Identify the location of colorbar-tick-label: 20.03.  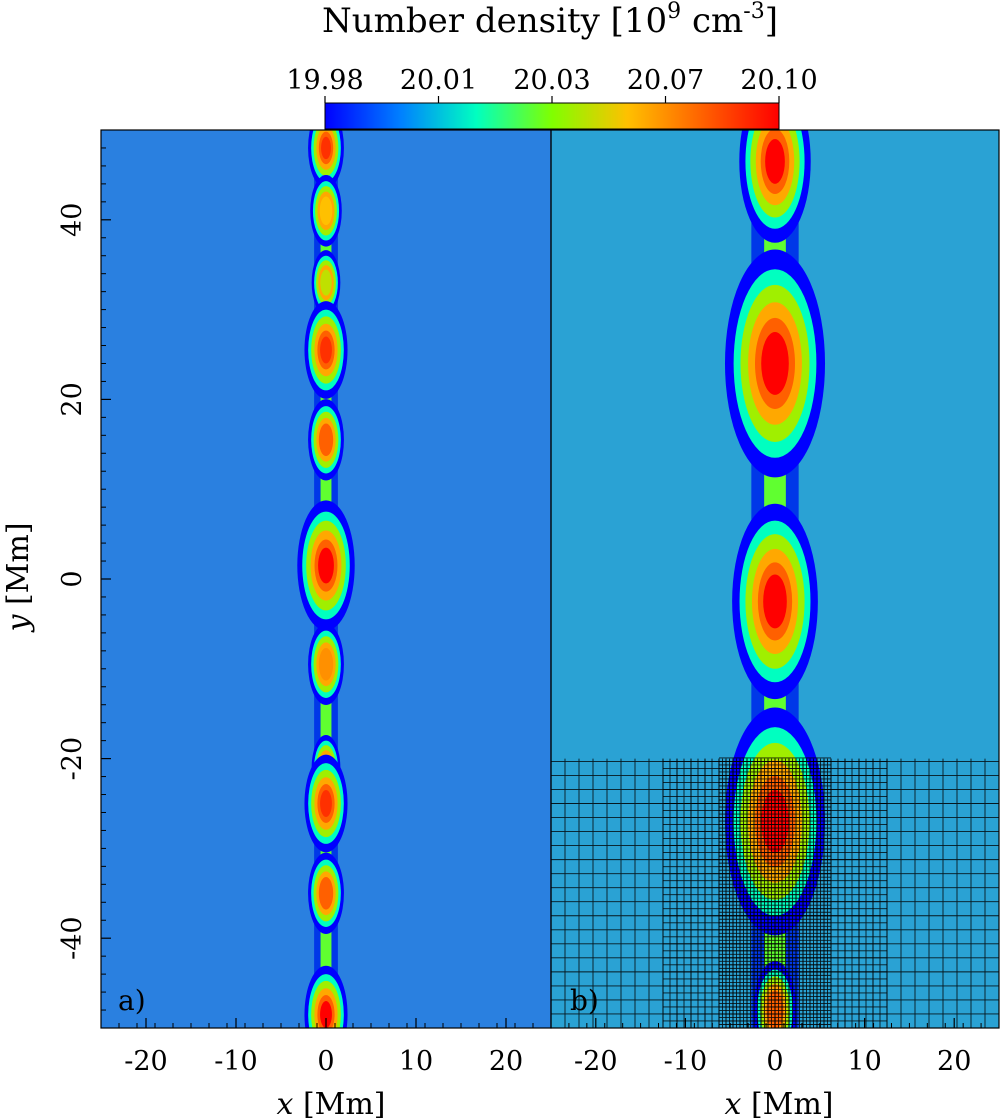
(551, 80).